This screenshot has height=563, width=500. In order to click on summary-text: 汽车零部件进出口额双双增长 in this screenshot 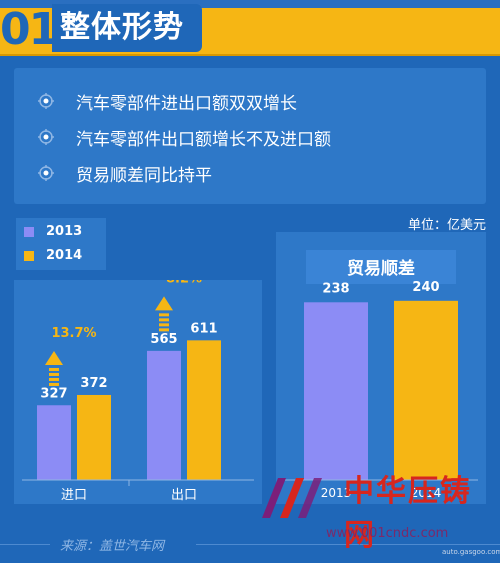, I will do `click(186, 103)`.